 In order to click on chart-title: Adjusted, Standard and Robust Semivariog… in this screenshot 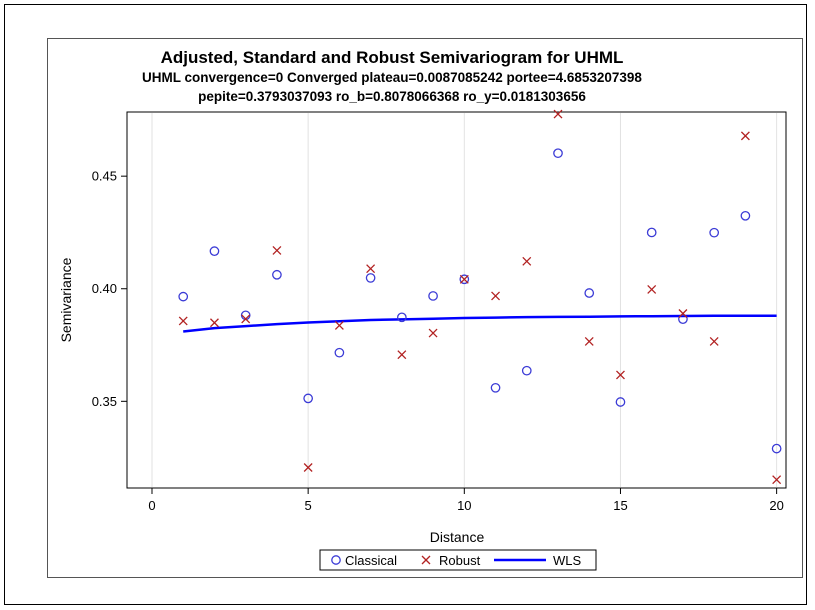, I will do `click(392, 57)`.